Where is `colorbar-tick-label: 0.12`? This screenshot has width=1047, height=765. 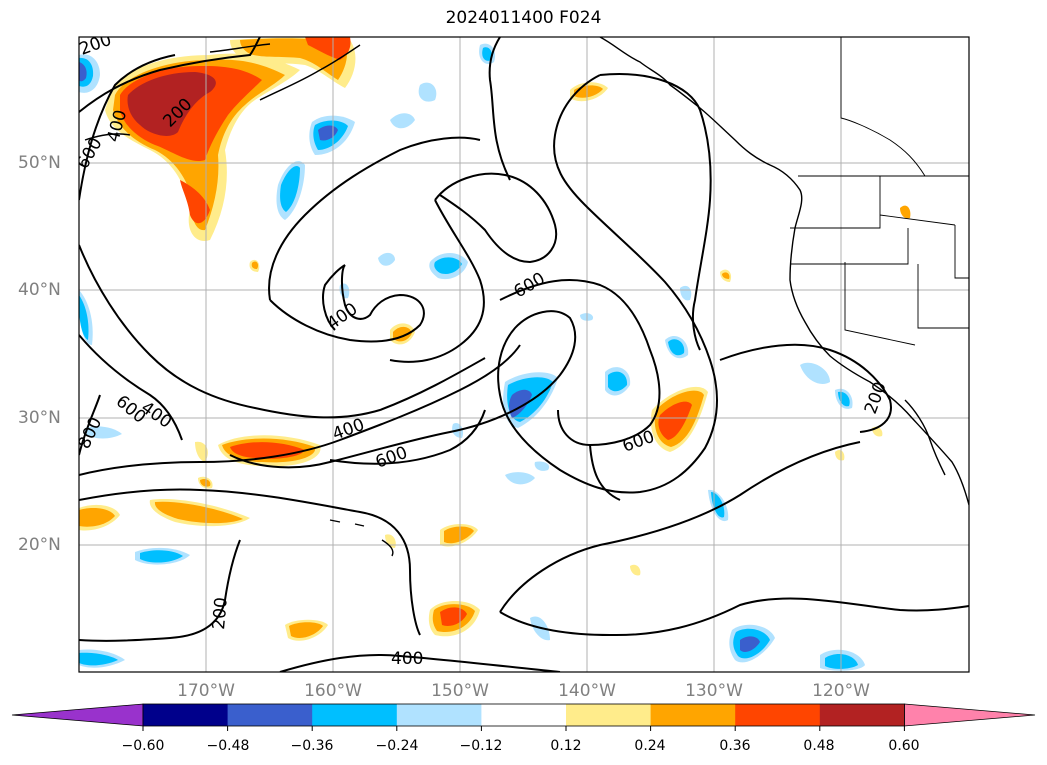
colorbar-tick-label: 0.12 is located at coordinates (566, 746).